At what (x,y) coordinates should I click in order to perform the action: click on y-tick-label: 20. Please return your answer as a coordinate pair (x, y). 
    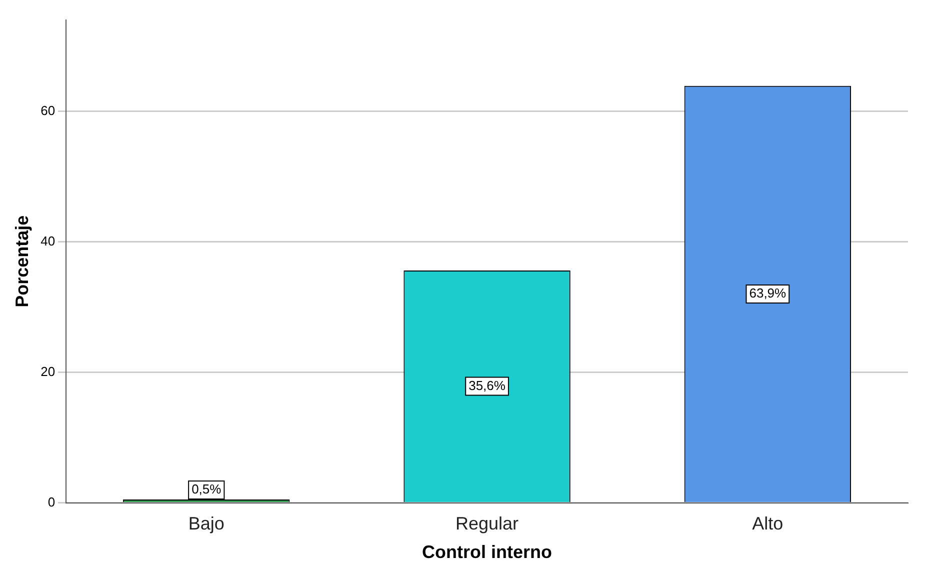
    Looking at the image, I should click on (48, 371).